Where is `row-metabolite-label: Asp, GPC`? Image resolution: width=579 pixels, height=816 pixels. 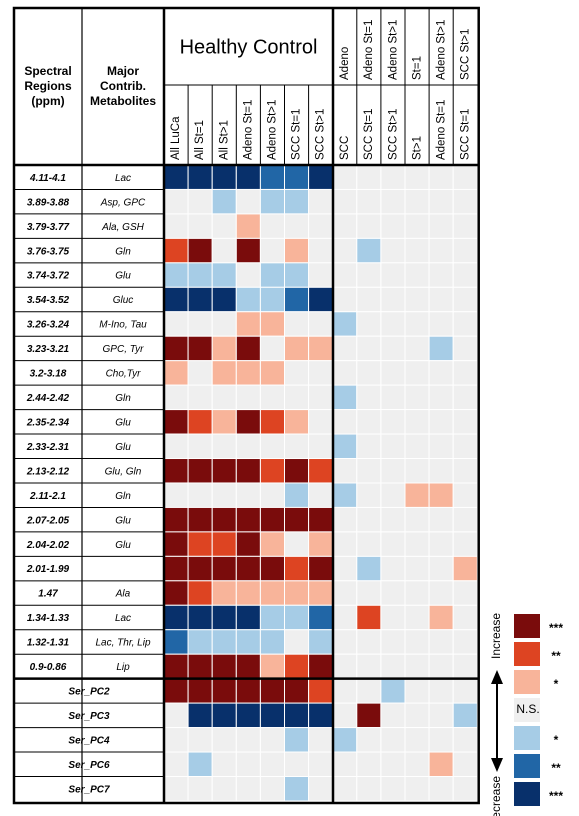 row-metabolite-label: Asp, GPC is located at coordinates (123, 202).